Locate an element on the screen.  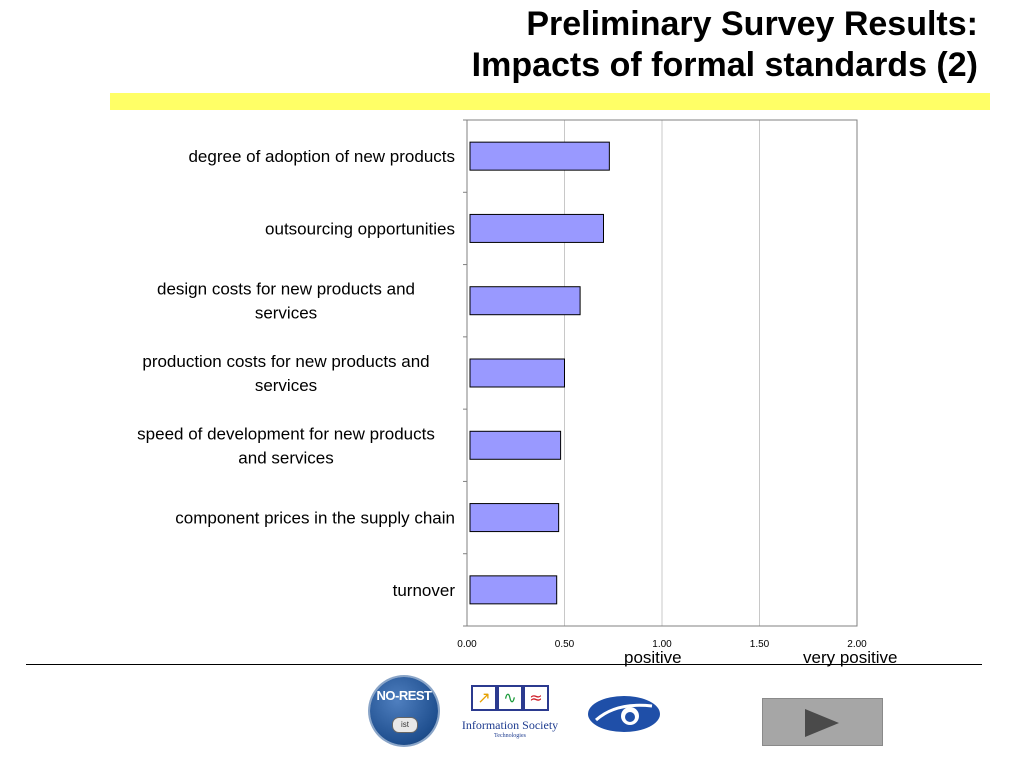
no-rest-badge-text: ist is located at coordinates (405, 724).